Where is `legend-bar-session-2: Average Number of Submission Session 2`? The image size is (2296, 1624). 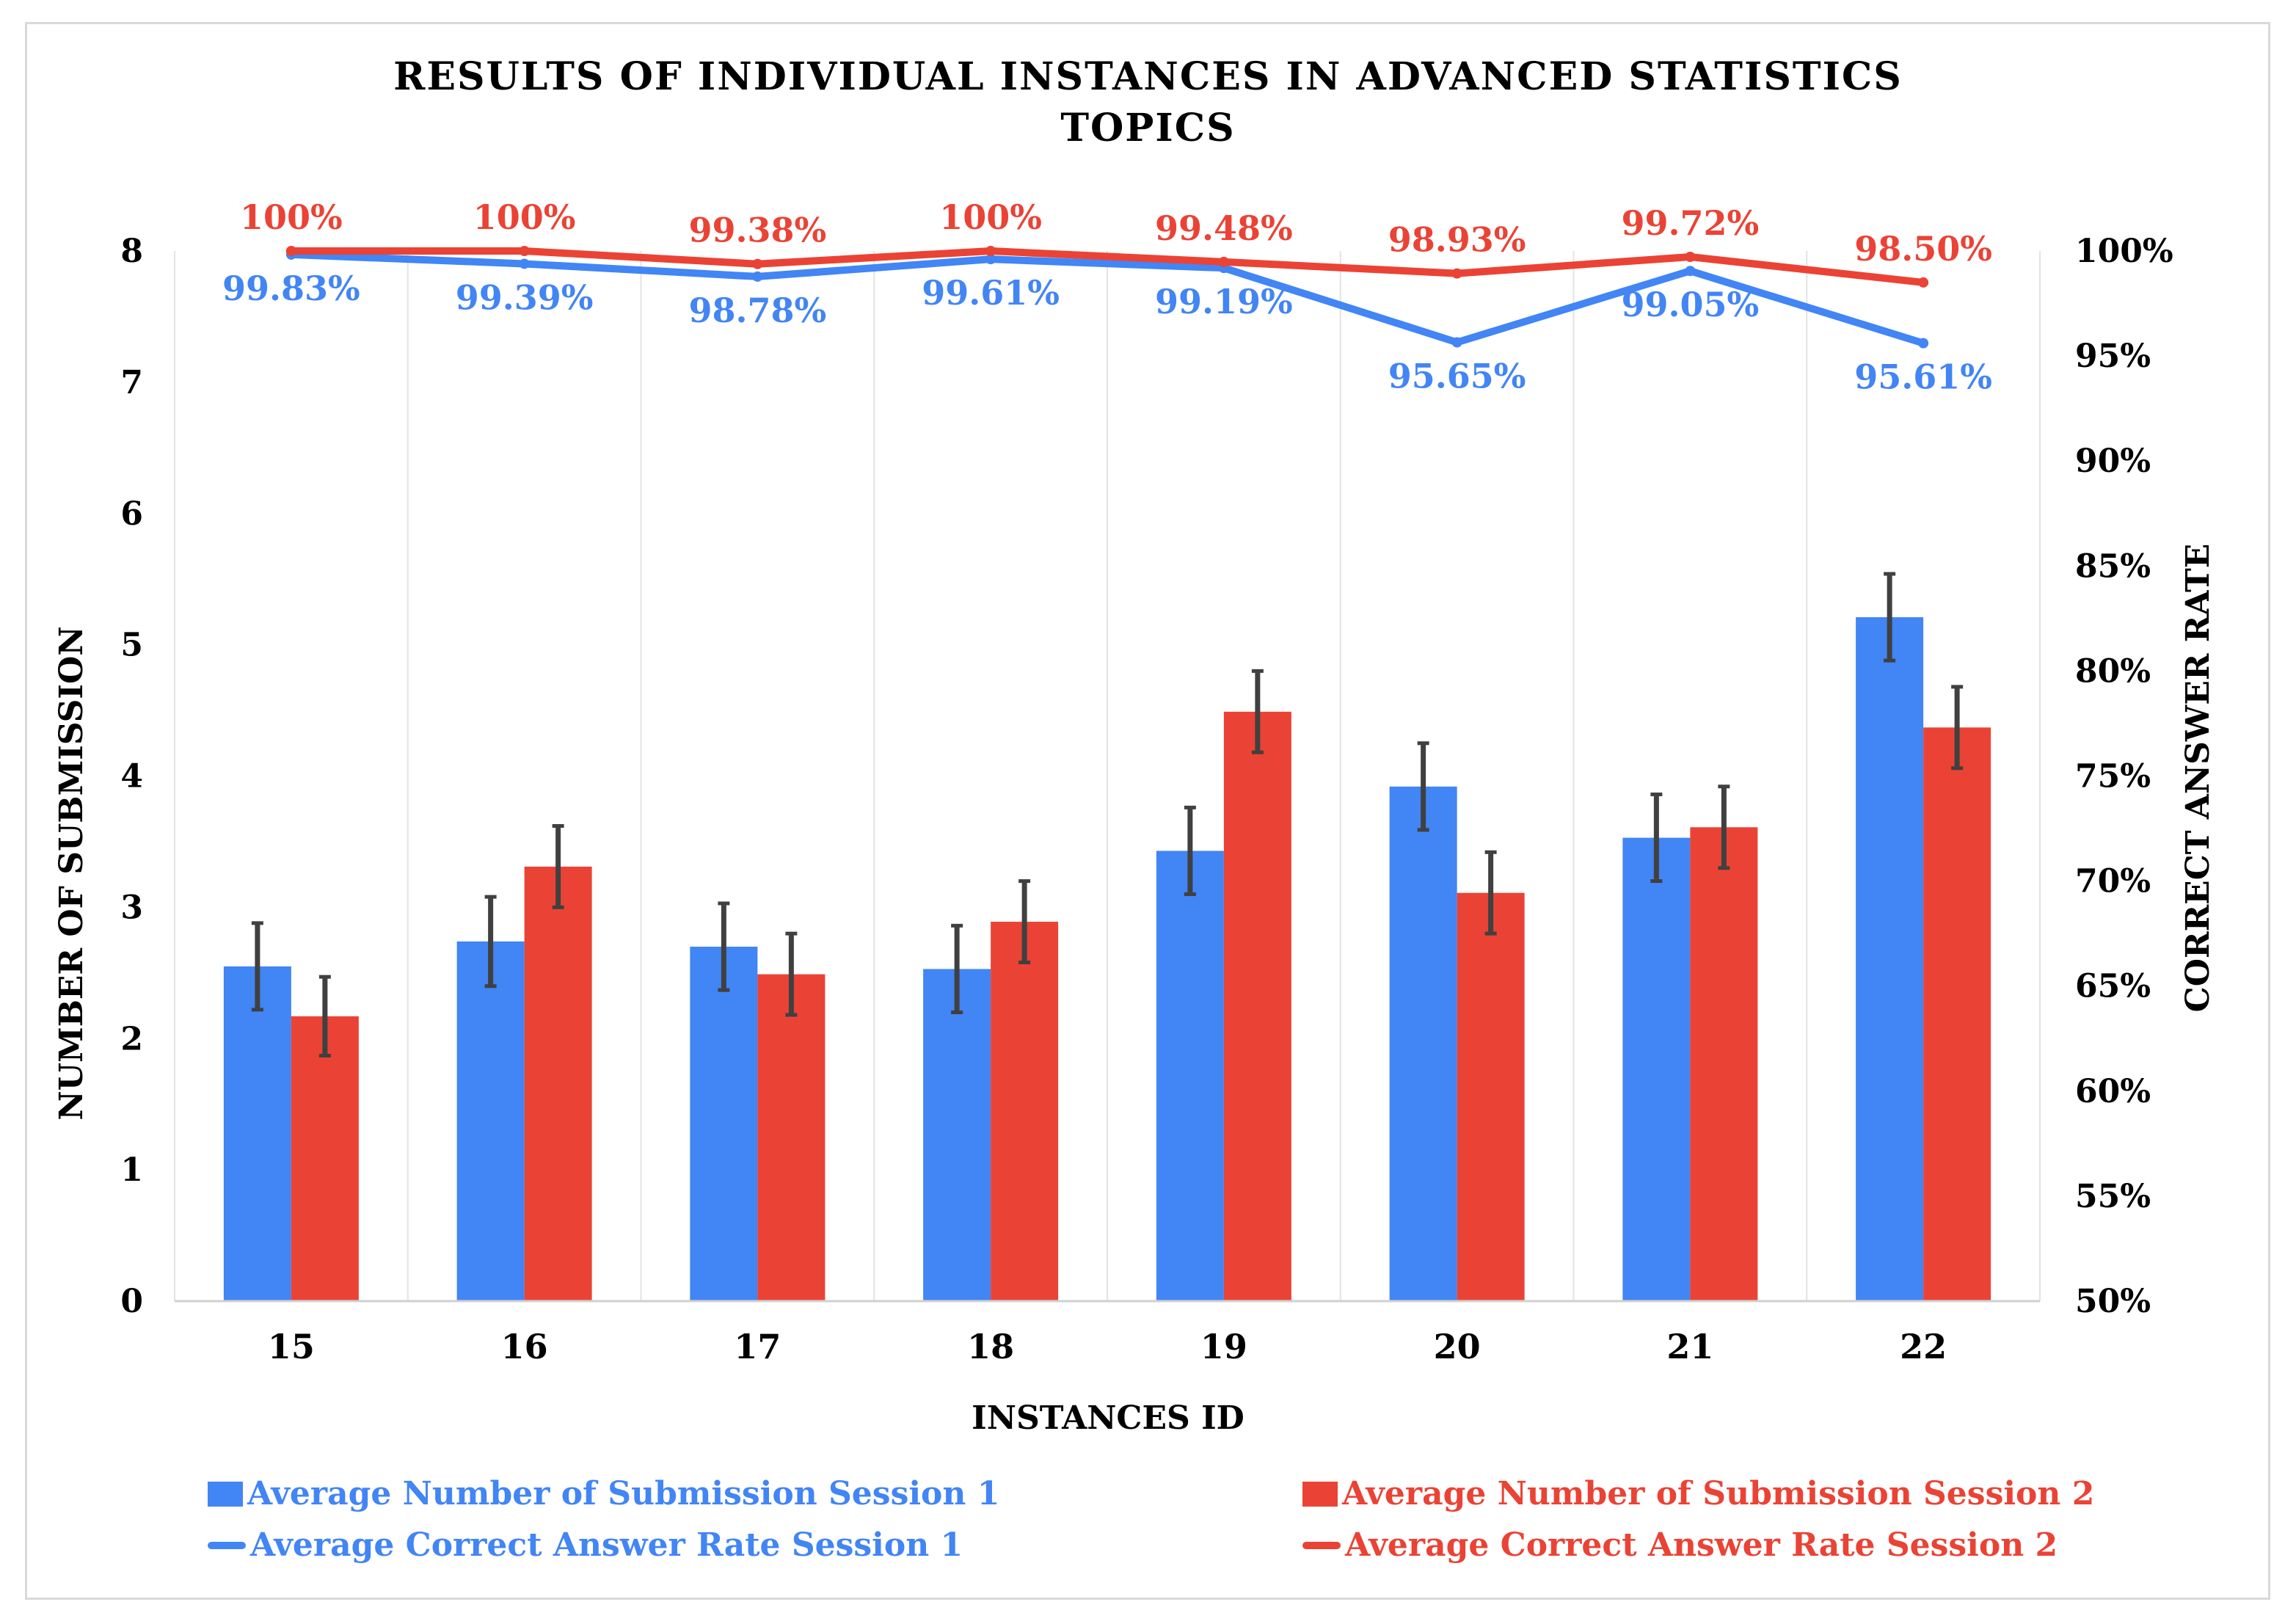 legend-bar-session-2: Average Number of Submission Session 2 is located at coordinates (1698, 1493).